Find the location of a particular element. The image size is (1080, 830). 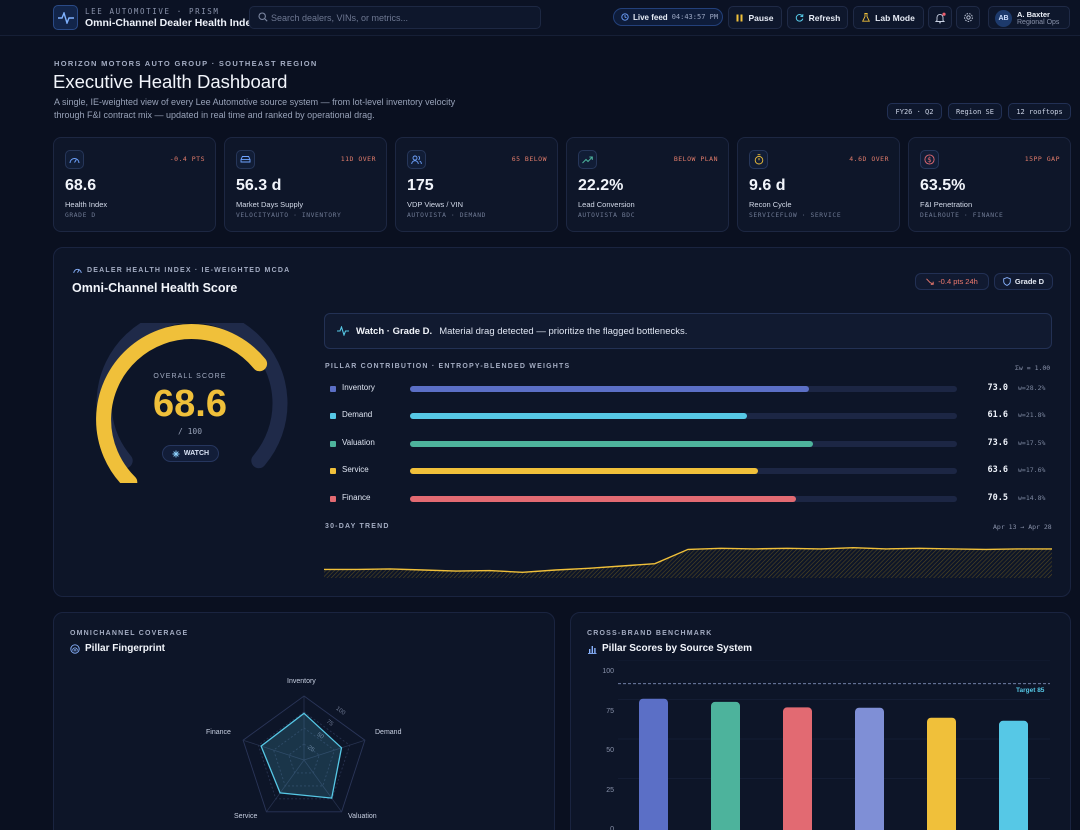

benchmark-title: Pillar Scores by Source System is located at coordinates (677, 648).